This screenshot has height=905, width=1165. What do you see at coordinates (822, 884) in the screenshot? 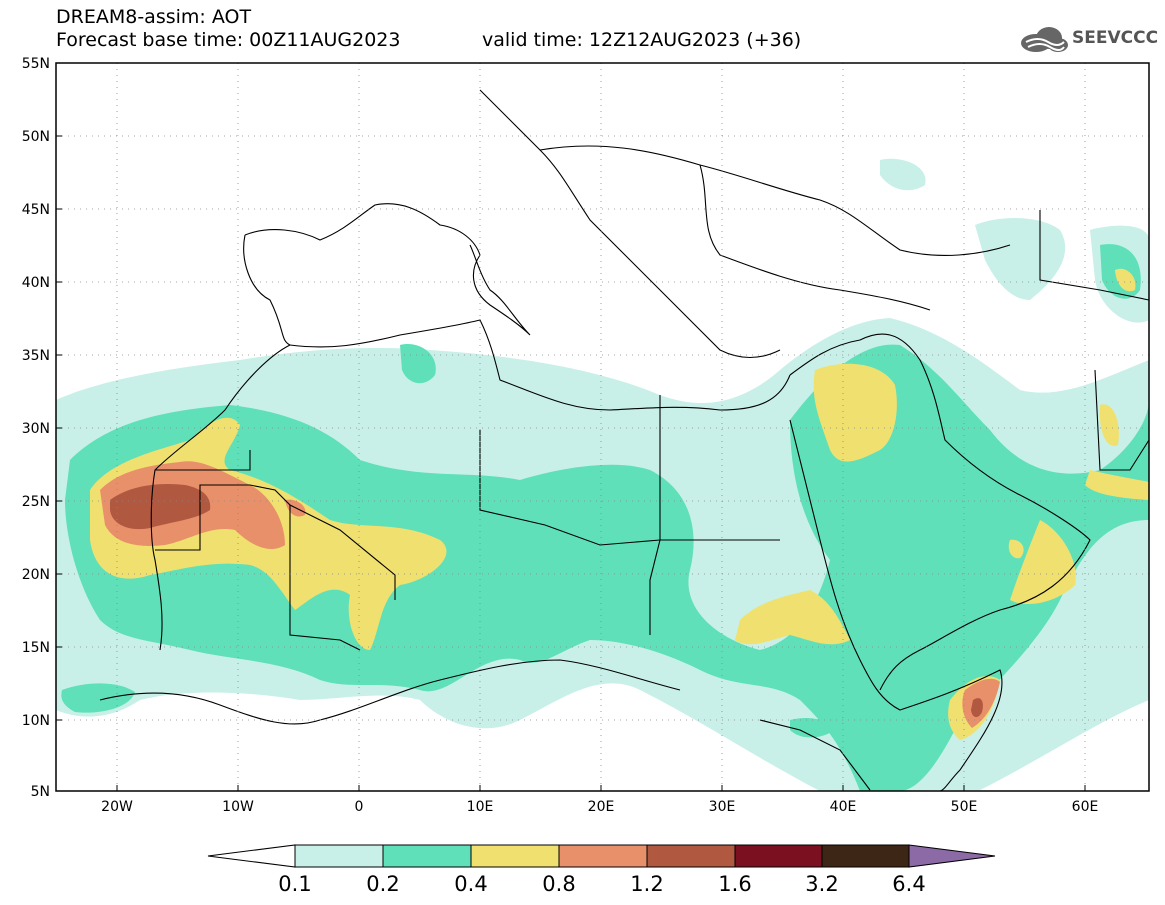
I see `colorbar-label: 3.2` at bounding box center [822, 884].